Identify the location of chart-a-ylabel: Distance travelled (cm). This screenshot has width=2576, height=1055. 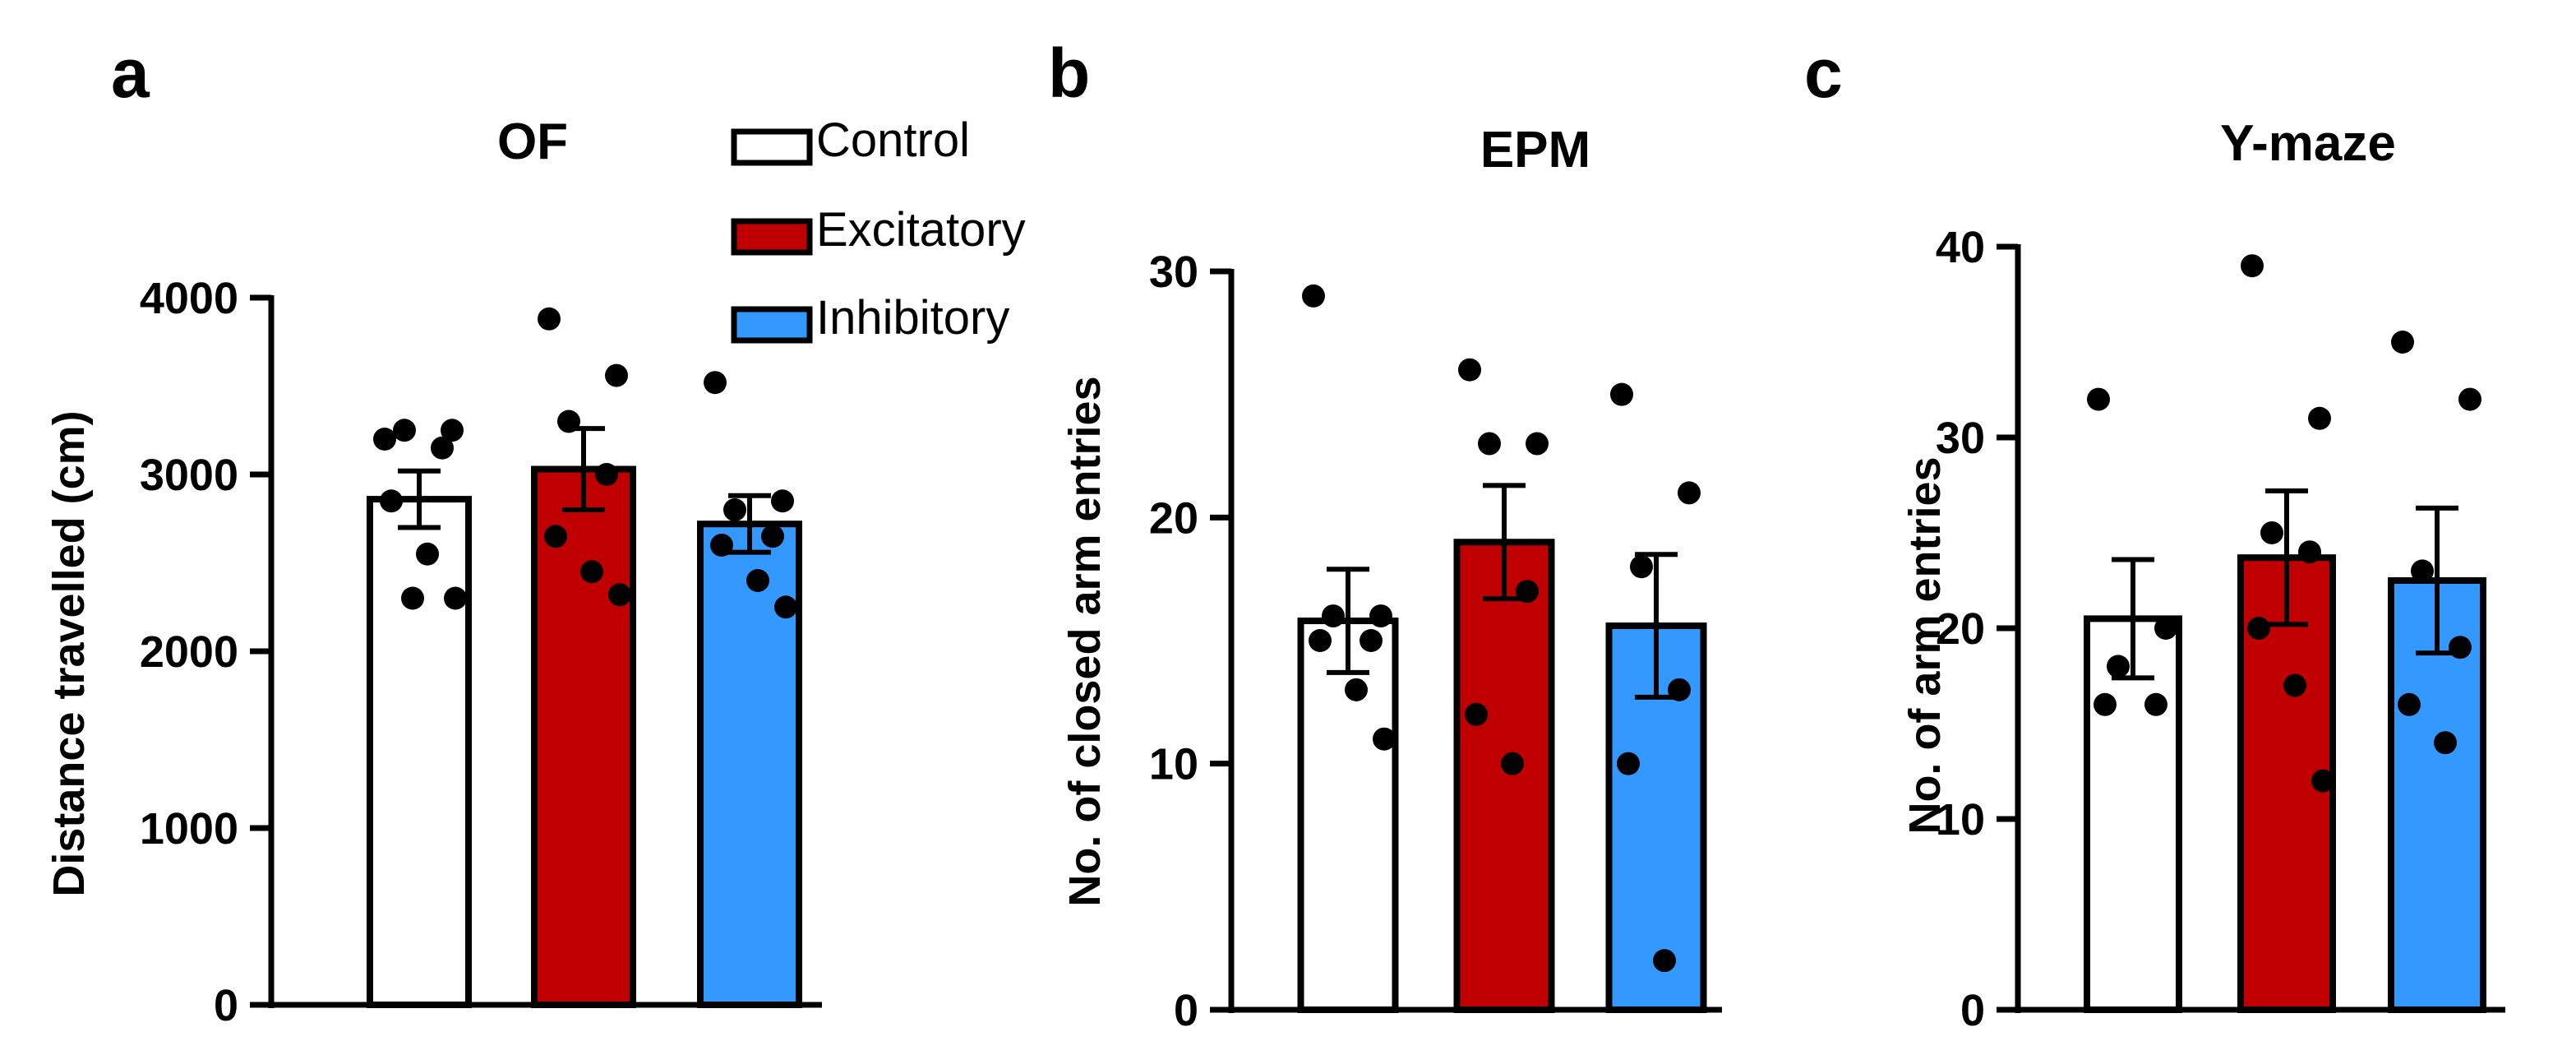
(69, 653).